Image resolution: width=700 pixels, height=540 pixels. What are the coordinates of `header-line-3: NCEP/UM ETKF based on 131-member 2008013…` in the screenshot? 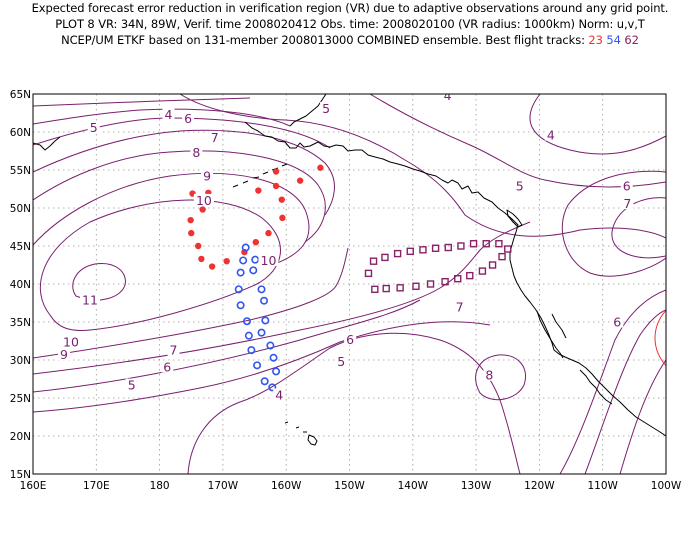 It's located at (350, 40).